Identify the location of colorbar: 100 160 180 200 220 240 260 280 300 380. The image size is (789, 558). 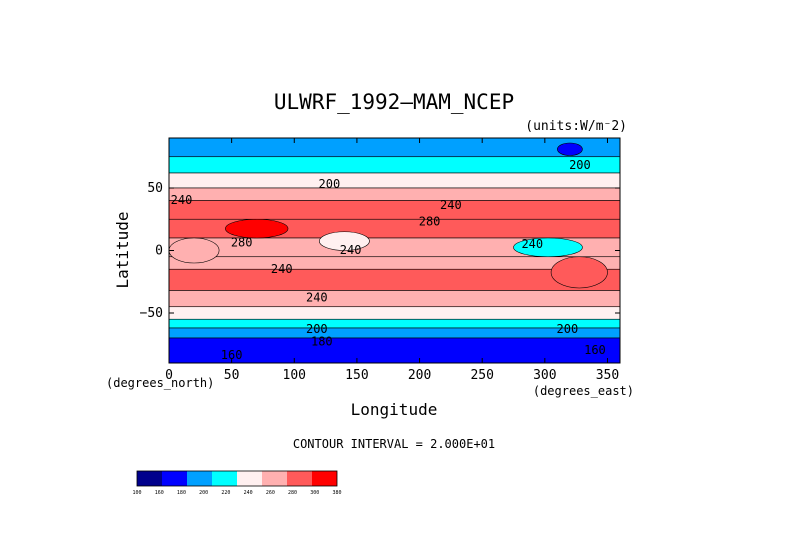
(237, 483).